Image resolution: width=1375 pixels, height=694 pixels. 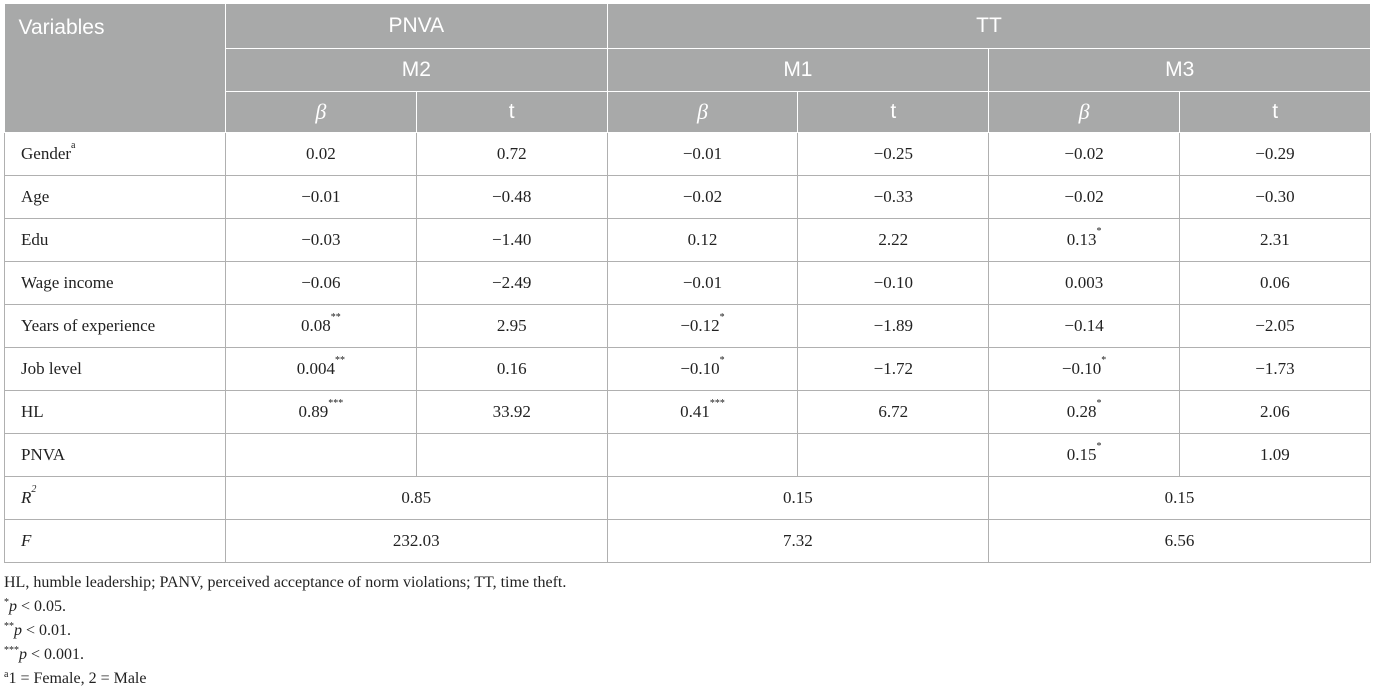 What do you see at coordinates (51, 368) in the screenshot?
I see `row-label-text: Job level` at bounding box center [51, 368].